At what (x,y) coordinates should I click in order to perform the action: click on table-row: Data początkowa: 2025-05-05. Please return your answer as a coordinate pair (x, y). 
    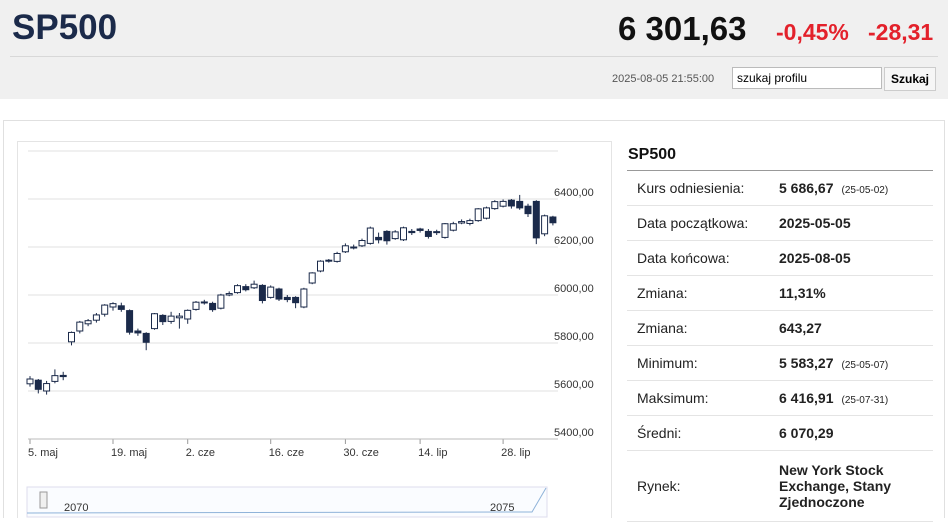
    Looking at the image, I should click on (780, 223).